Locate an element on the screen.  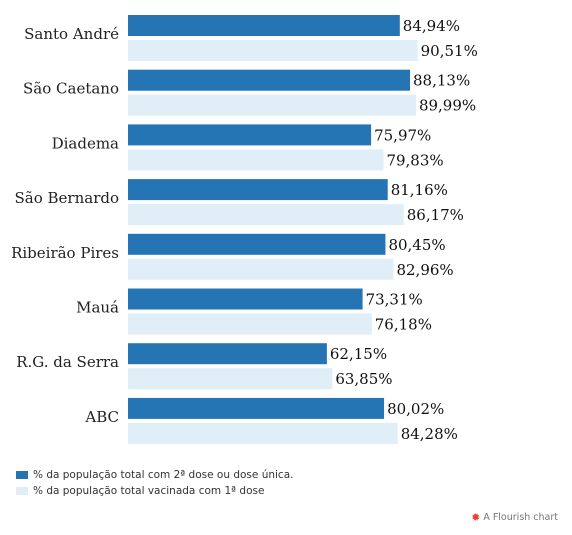
category-label-santo-andre: Santo André is located at coordinates (71, 34).